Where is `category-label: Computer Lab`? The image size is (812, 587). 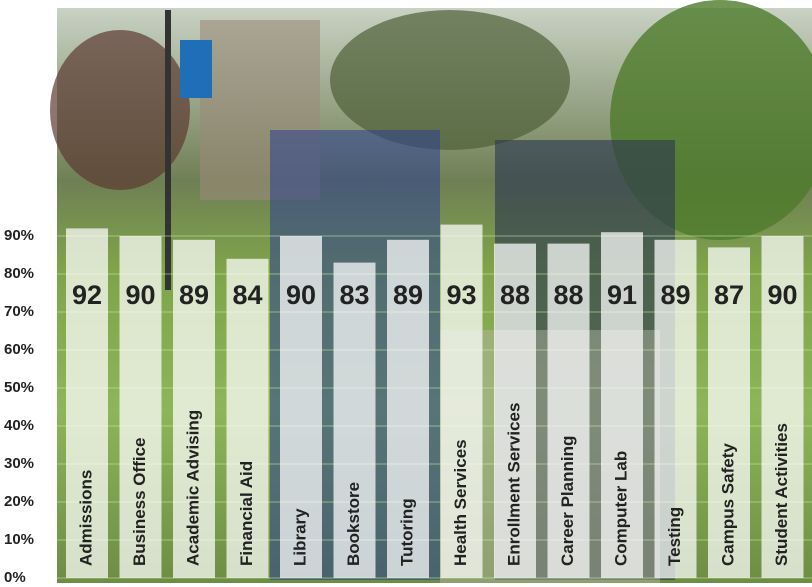 category-label: Computer Lab is located at coordinates (620, 508).